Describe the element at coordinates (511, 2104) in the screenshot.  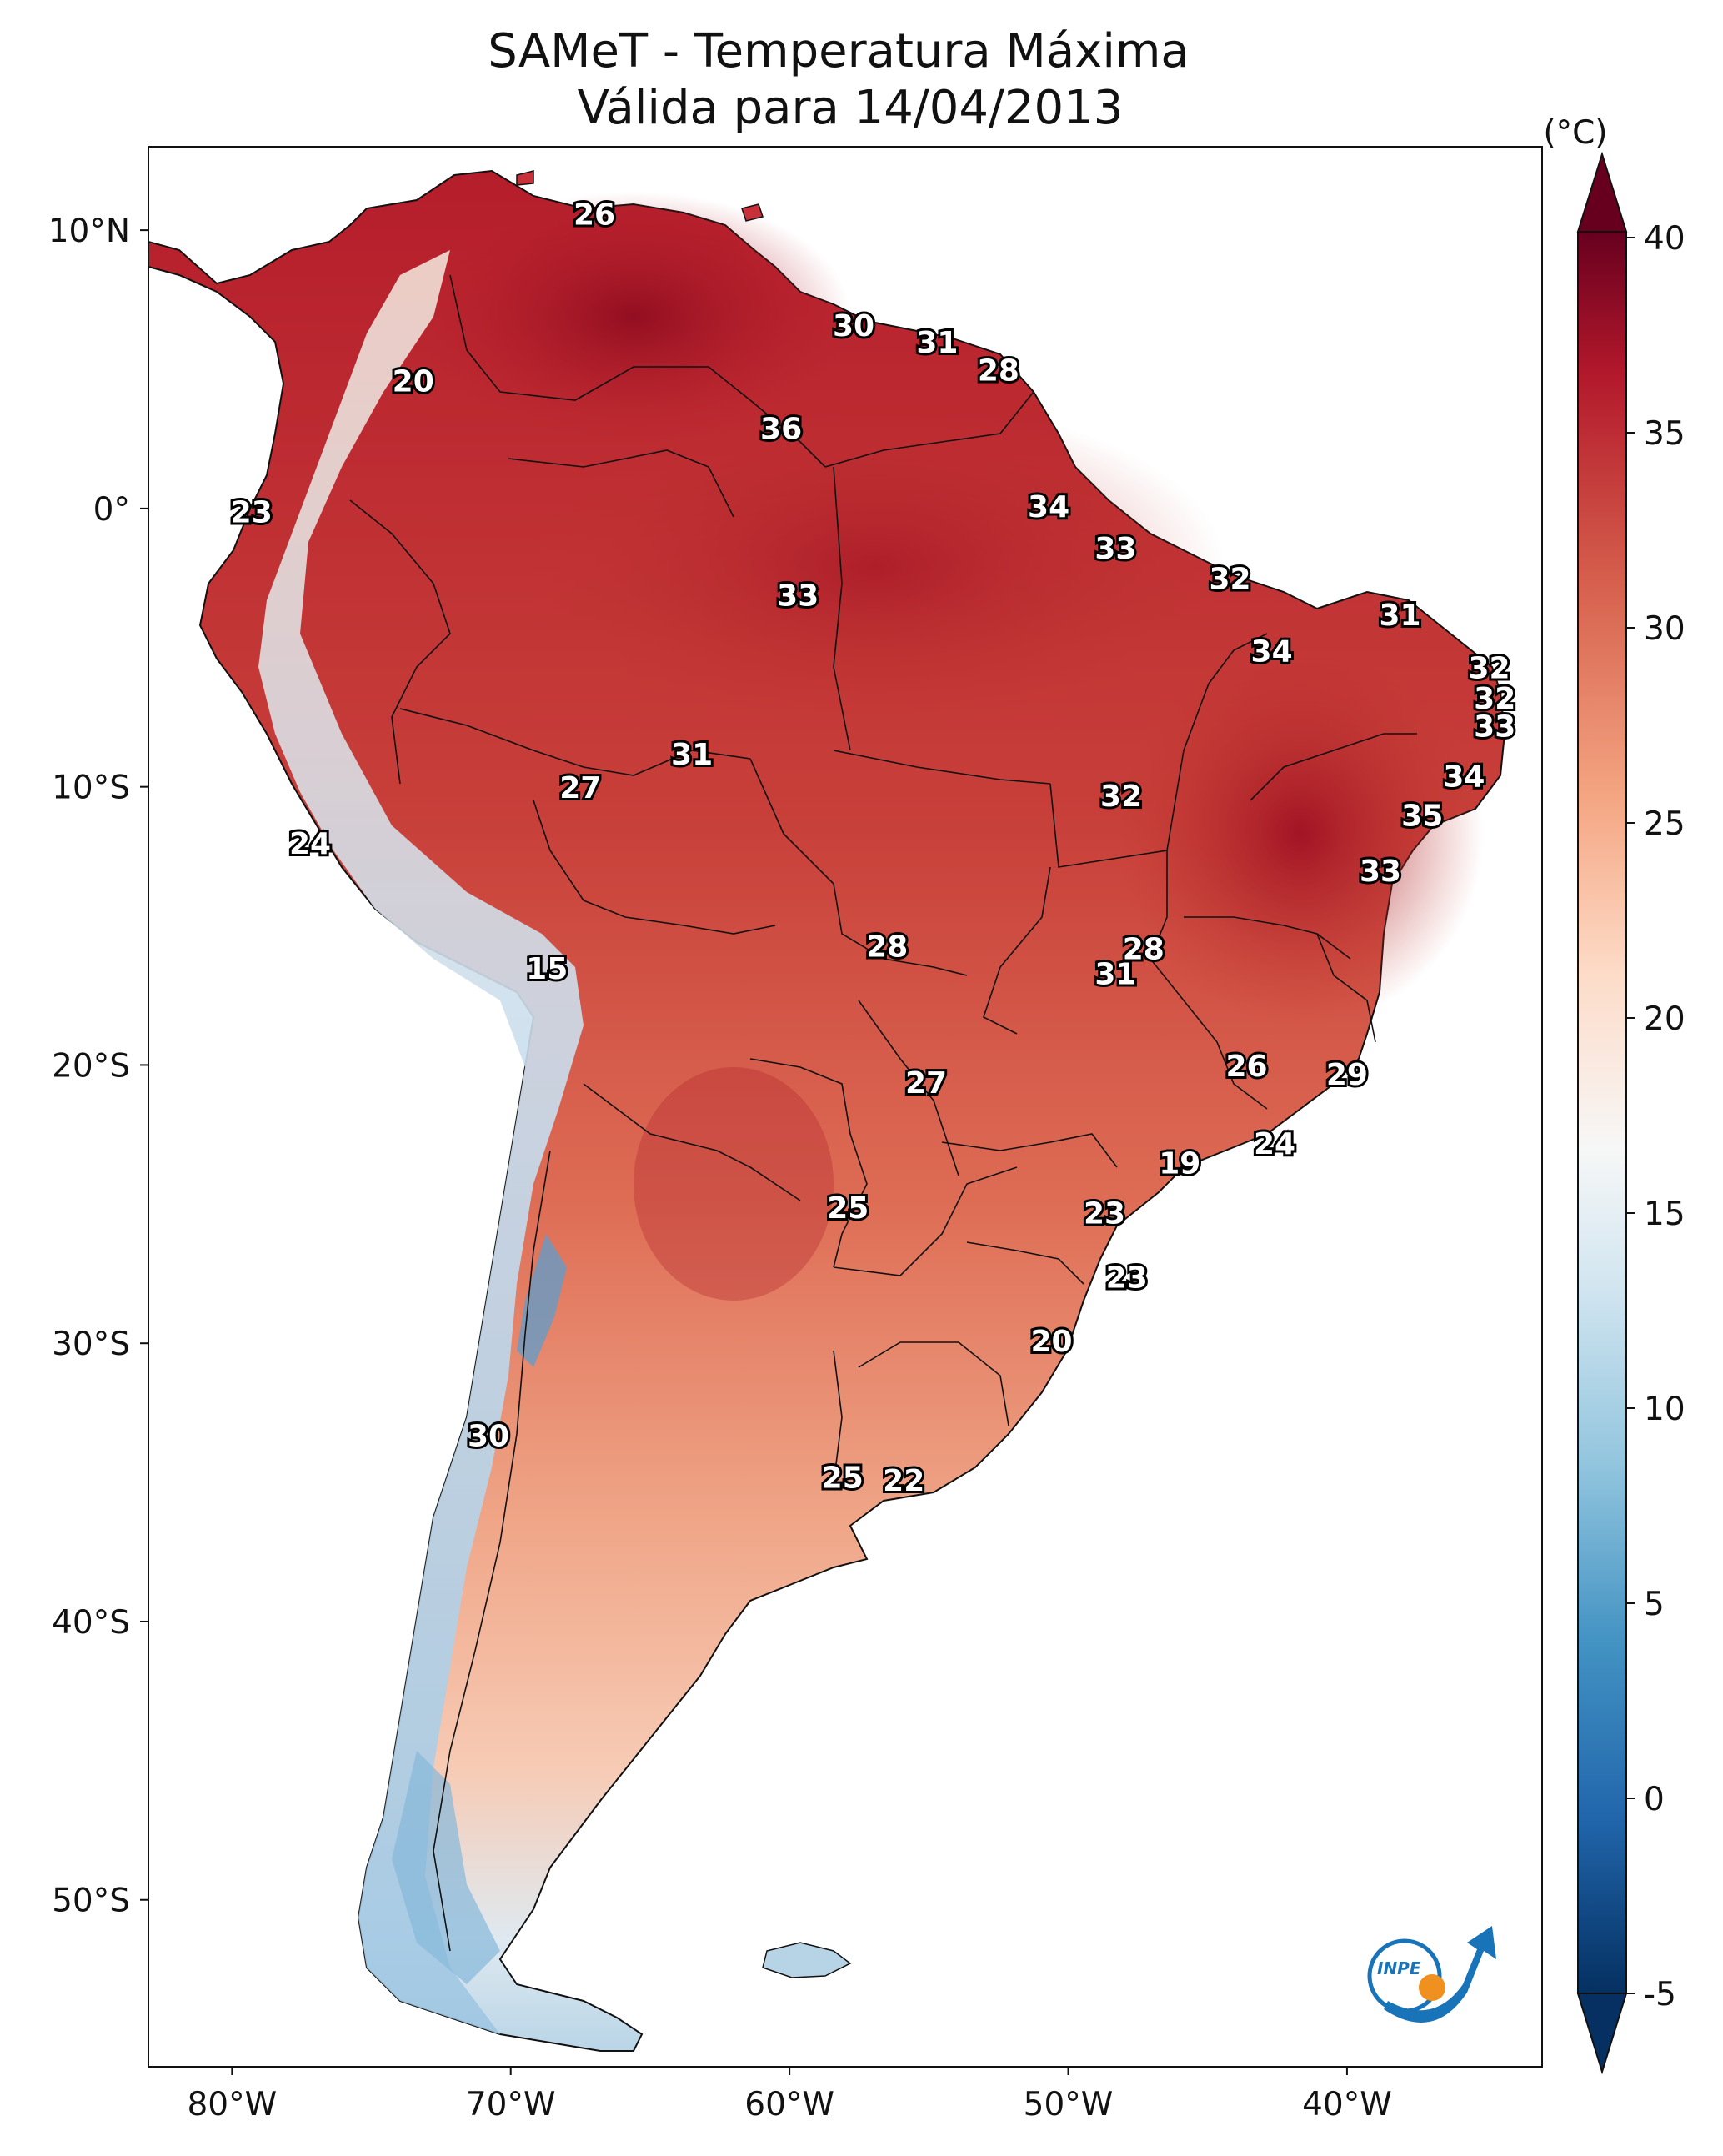
I see `lon-tick-label: 70°W` at that location.